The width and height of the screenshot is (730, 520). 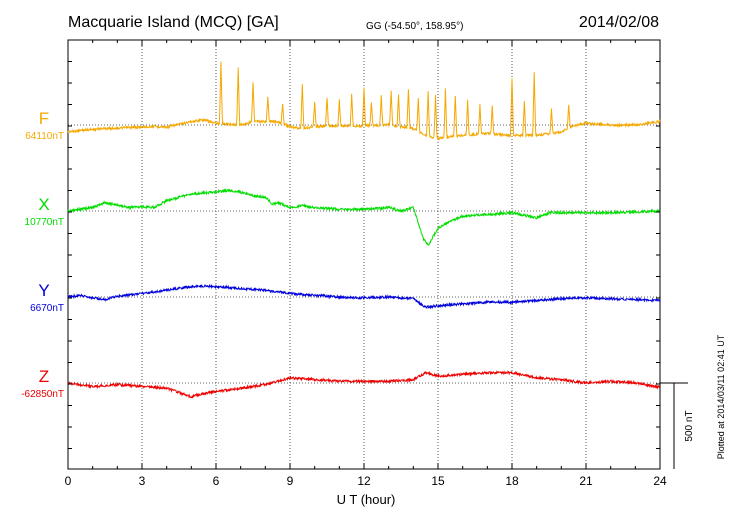 What do you see at coordinates (721, 396) in the screenshot?
I see `plotted-timestamp: Plotted at 2014/03/11 02:41 UT` at bounding box center [721, 396].